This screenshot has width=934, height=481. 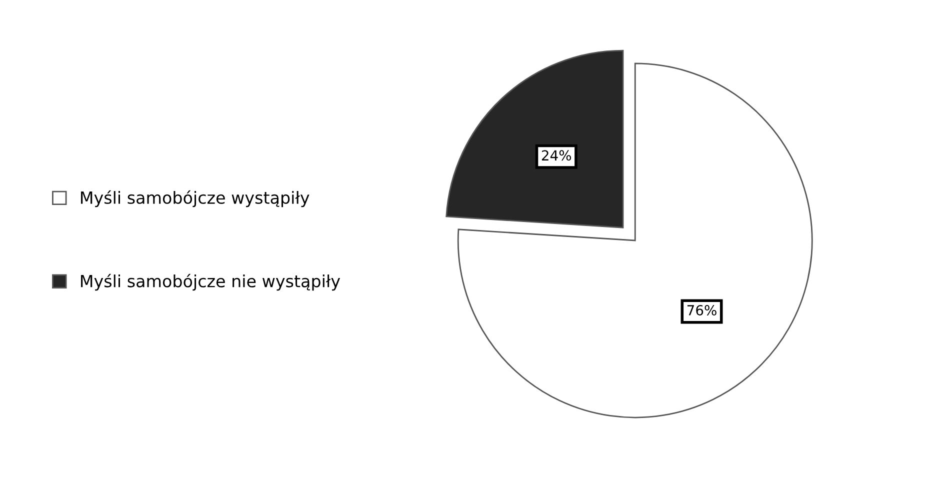 I want to click on legend-label: Myśli samobójcze nie wystąpiły, so click(x=210, y=282).